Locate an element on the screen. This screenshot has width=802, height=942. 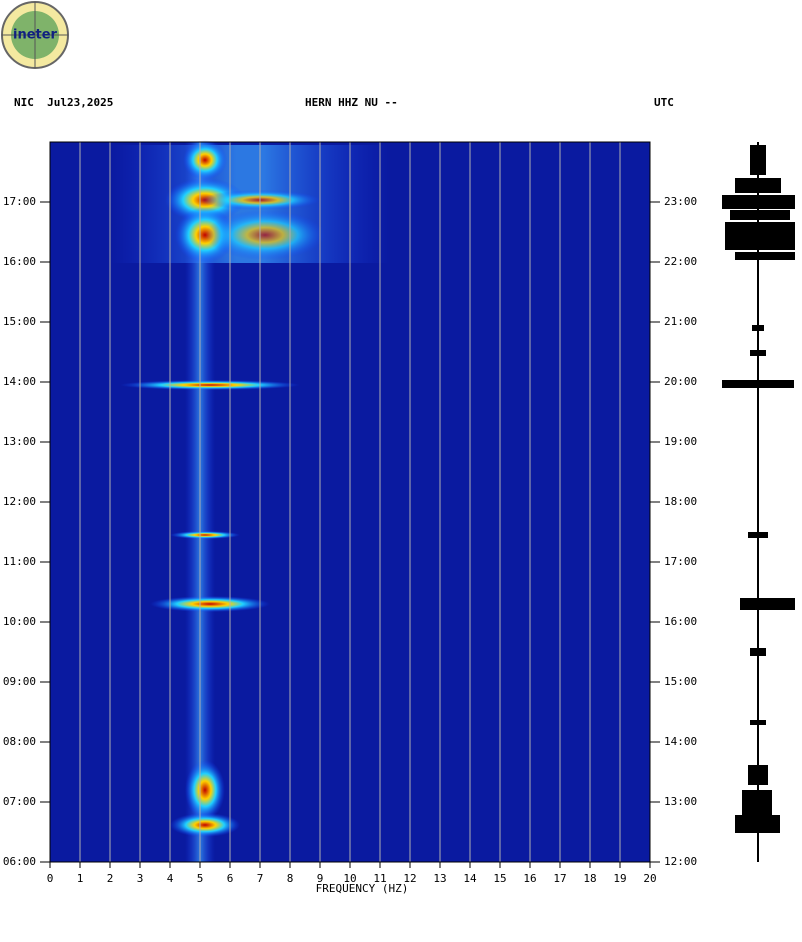
x-tick-label: 7 is located at coordinates (260, 878).